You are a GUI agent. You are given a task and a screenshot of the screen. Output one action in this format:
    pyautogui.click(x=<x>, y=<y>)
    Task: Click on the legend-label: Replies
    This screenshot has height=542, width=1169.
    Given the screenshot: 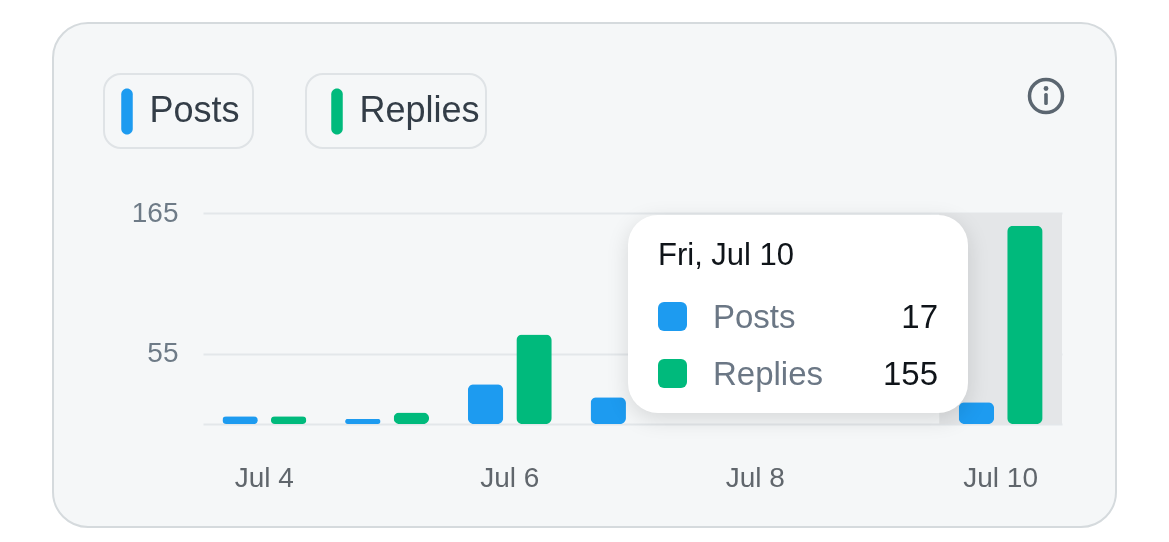 What is the action you would take?
    pyautogui.click(x=419, y=110)
    